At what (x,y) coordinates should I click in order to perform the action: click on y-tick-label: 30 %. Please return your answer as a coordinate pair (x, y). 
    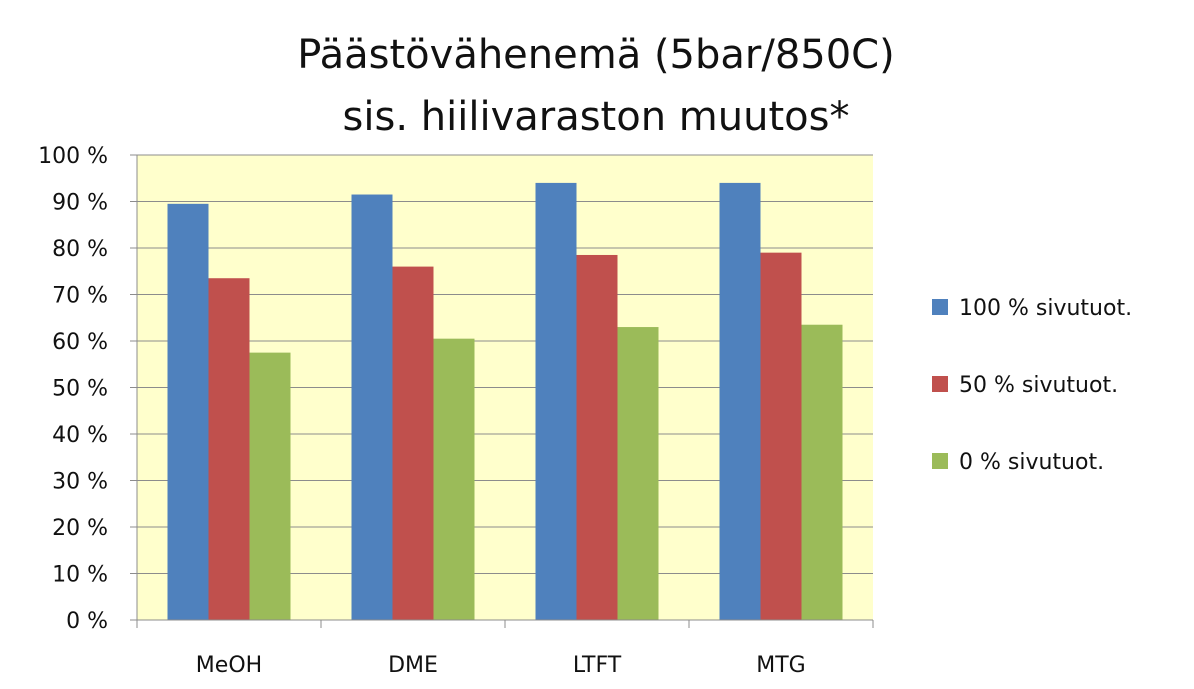
    Looking at the image, I should click on (80, 482).